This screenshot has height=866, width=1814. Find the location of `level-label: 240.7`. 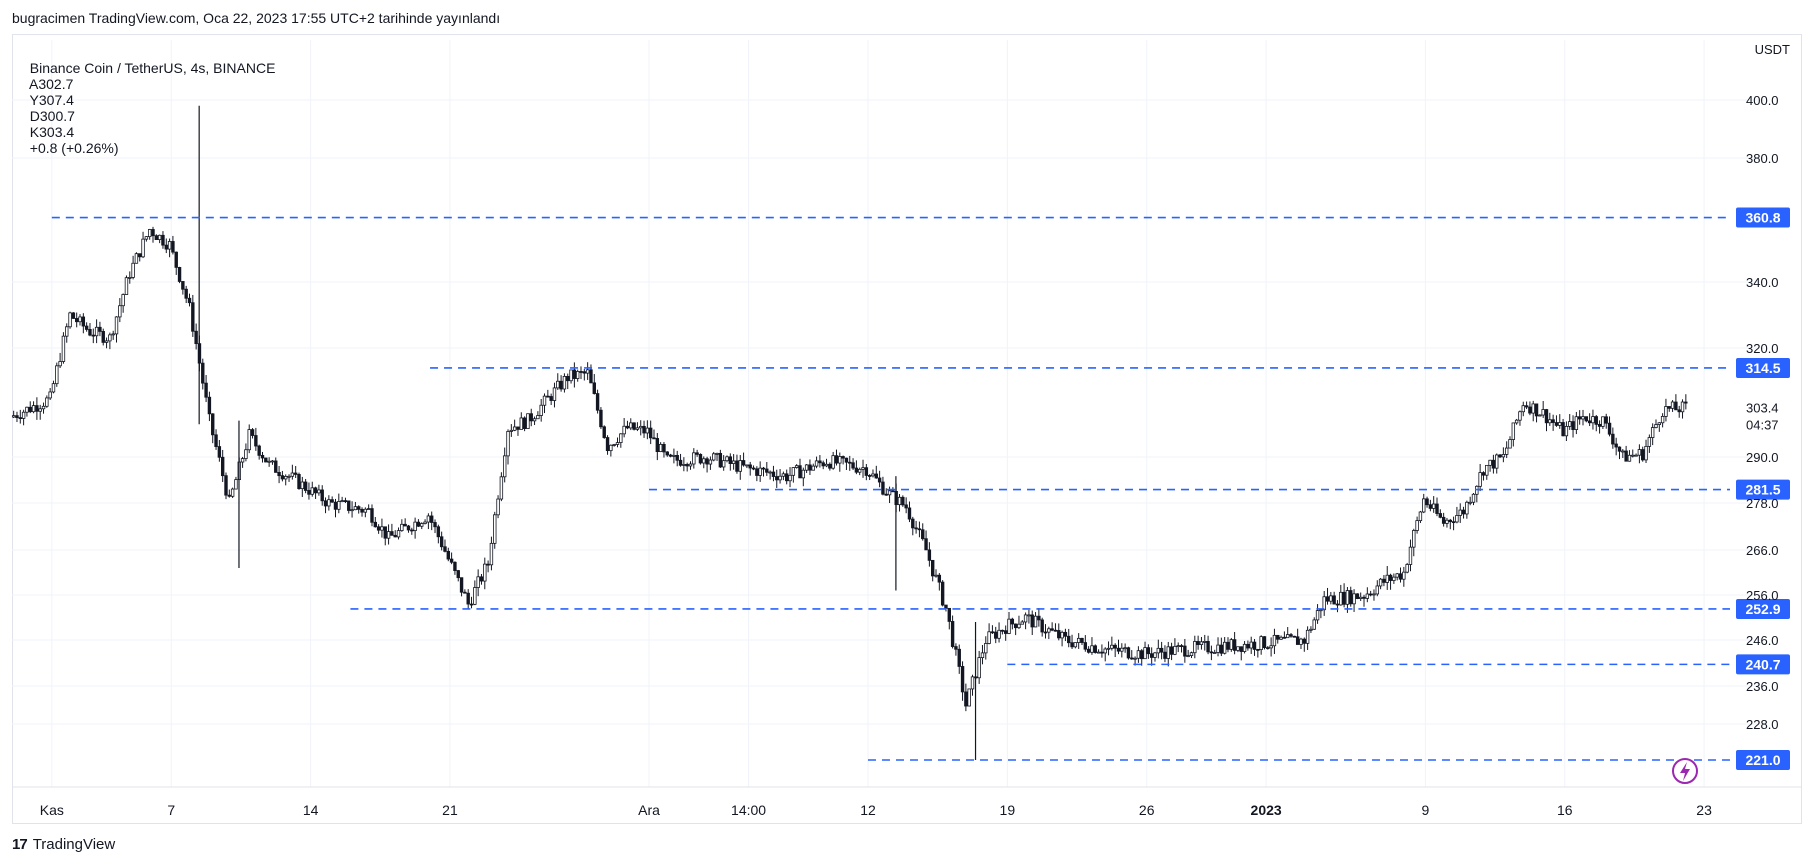

level-label: 240.7 is located at coordinates (1762, 664).